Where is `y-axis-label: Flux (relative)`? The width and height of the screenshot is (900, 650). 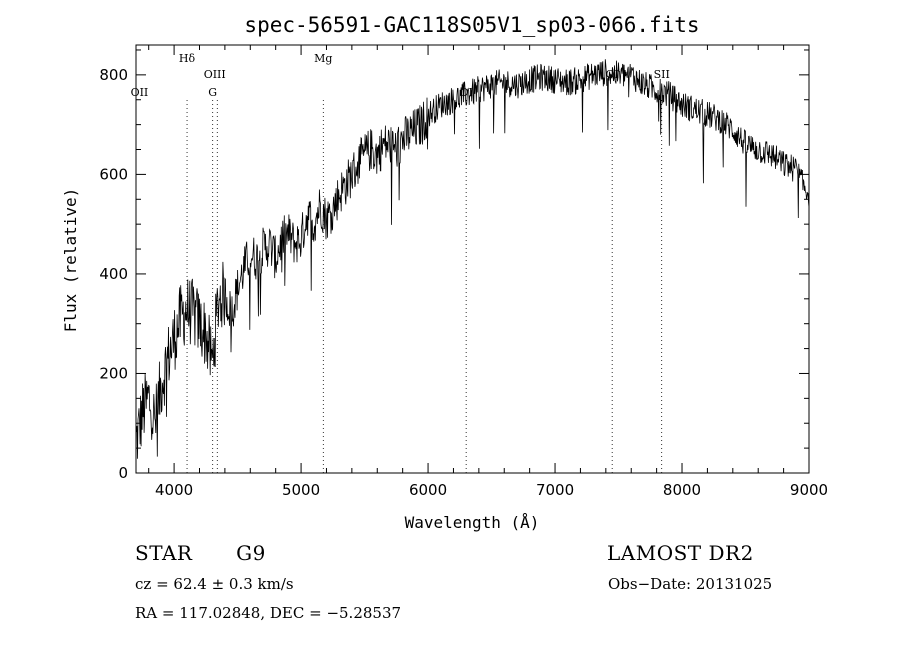 y-axis-label: Flux (relative) is located at coordinates (70, 260).